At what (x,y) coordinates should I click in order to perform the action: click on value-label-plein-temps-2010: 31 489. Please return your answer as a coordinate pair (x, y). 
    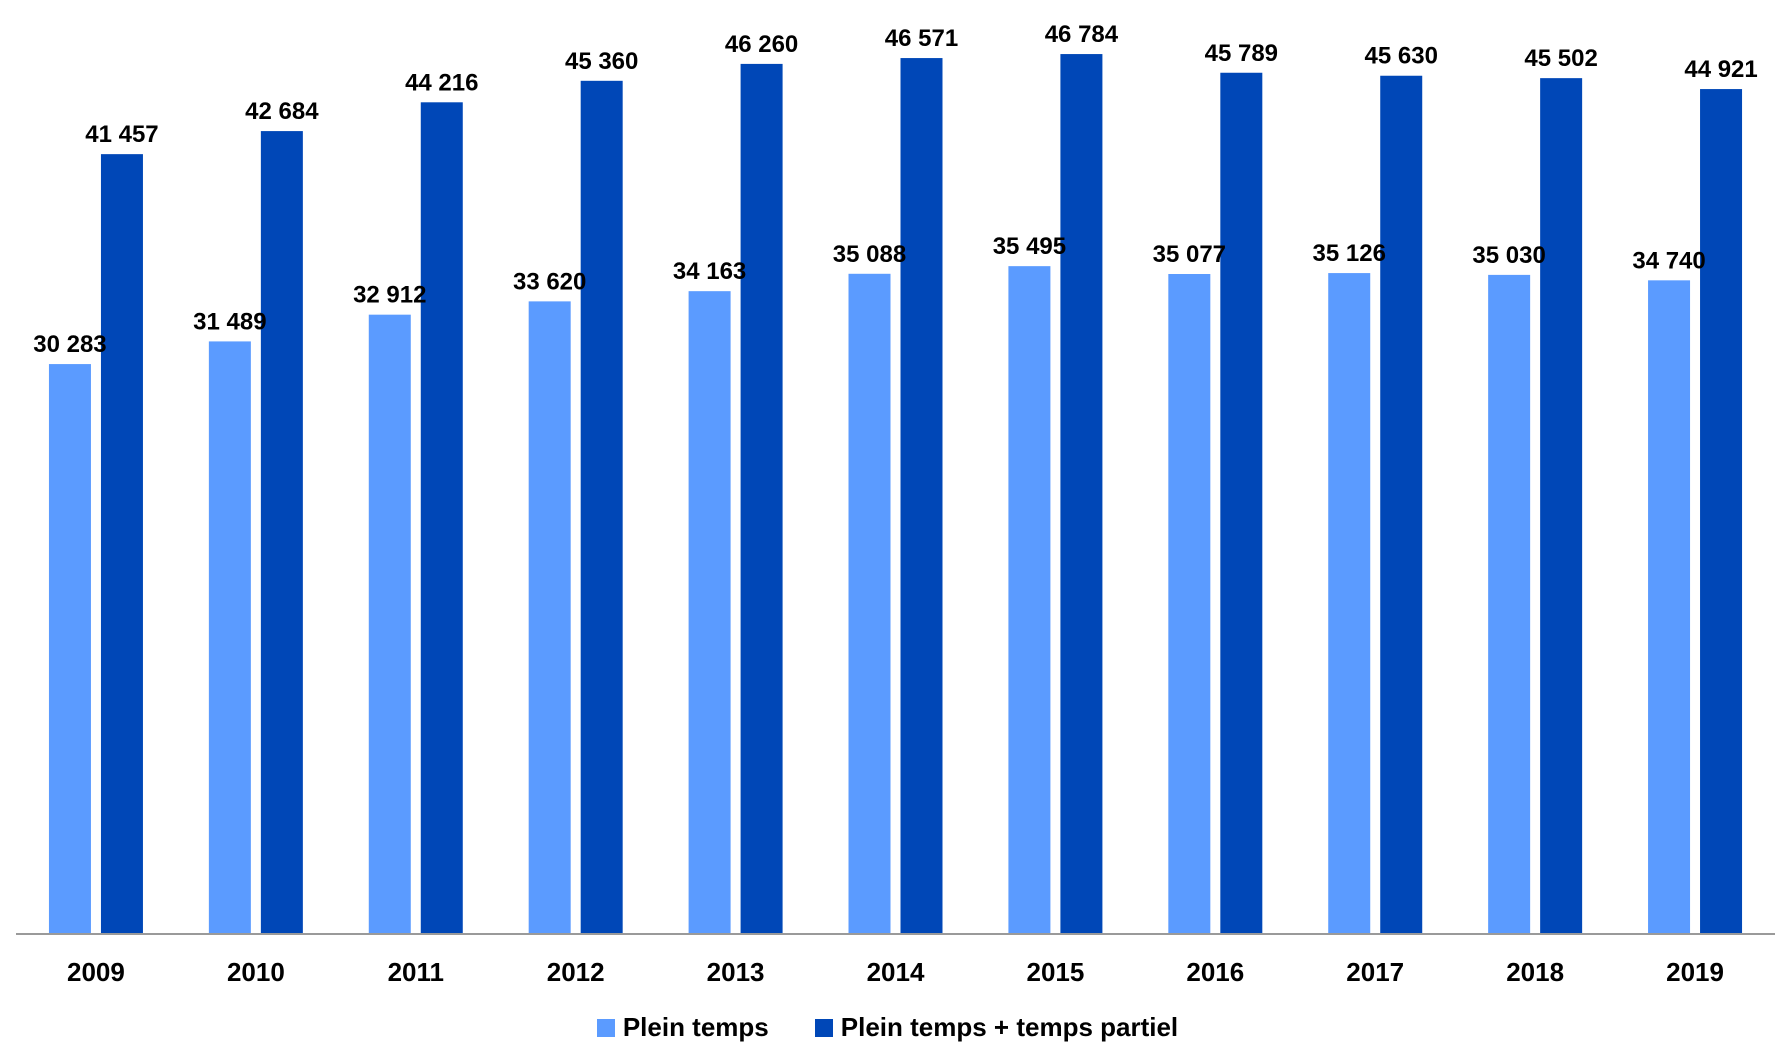
    Looking at the image, I should click on (229, 321).